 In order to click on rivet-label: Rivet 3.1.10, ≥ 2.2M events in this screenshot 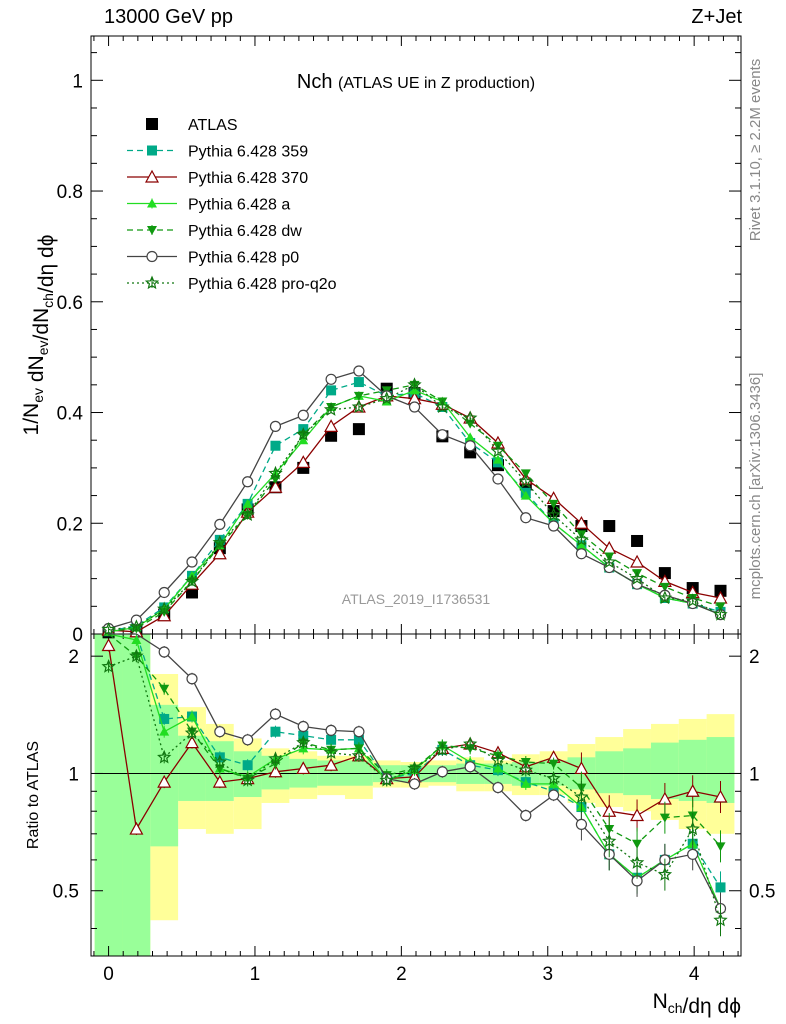, I will do `click(755, 150)`.